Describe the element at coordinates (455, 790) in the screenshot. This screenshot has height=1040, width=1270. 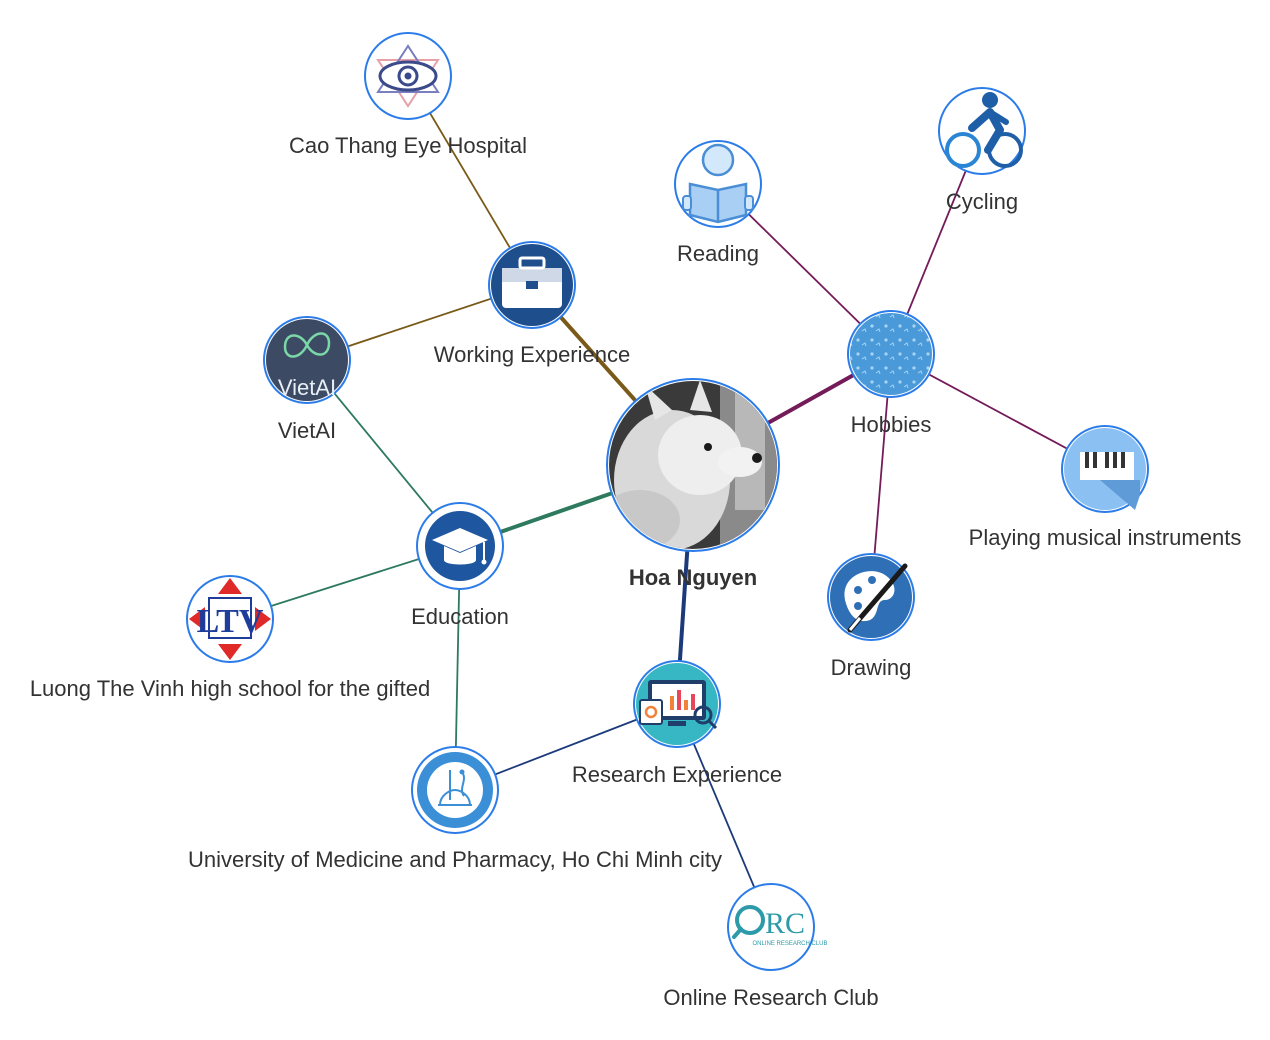
I see `ump-logo-icon` at that location.